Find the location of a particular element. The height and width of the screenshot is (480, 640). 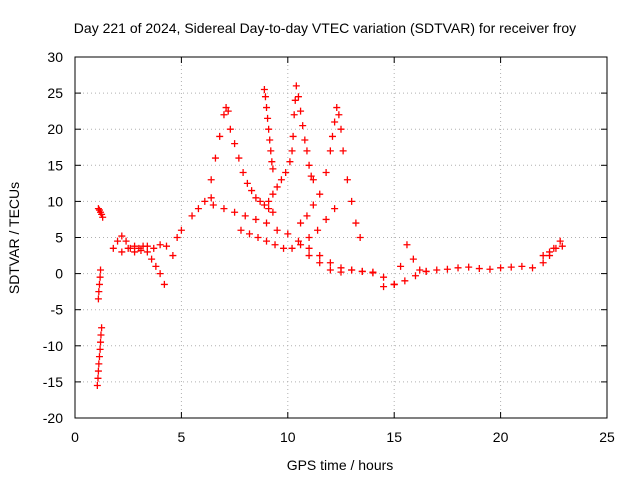

series-spike-12h is located at coordinates (330, 172).